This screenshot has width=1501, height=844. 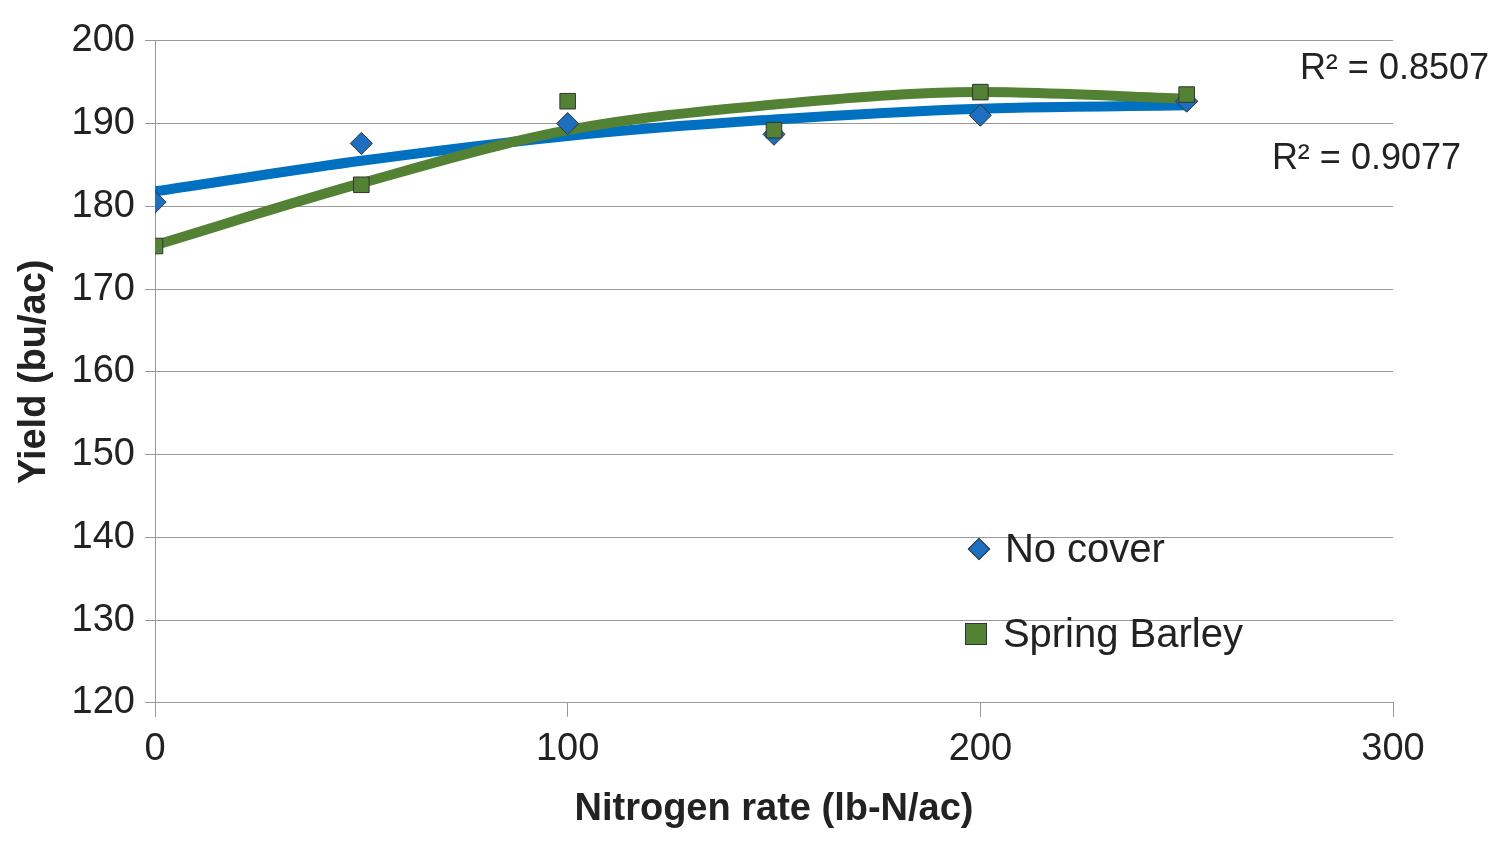 I want to click on annotation: R² = 0.8507, so click(x=1394, y=66).